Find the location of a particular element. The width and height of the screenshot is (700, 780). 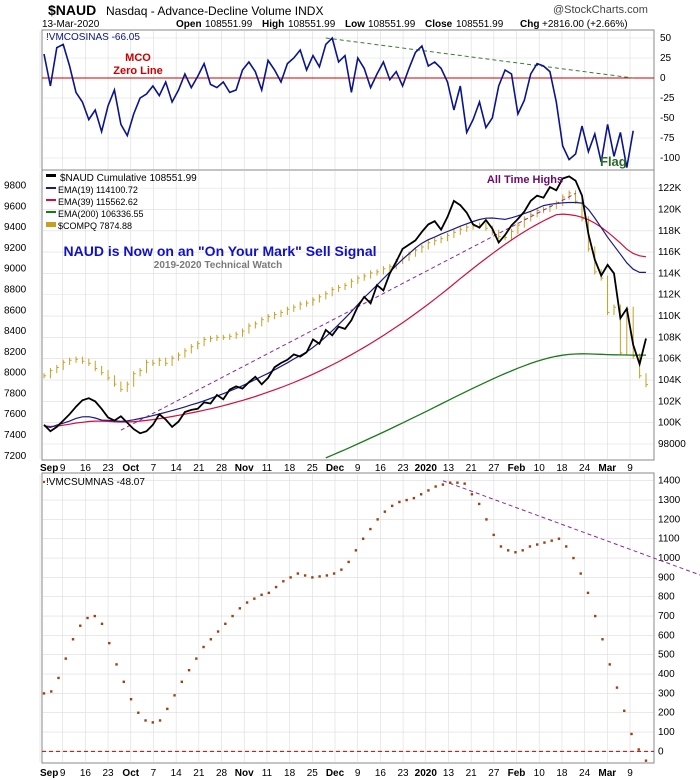

sum-y-tick: 900 is located at coordinates (666, 577).